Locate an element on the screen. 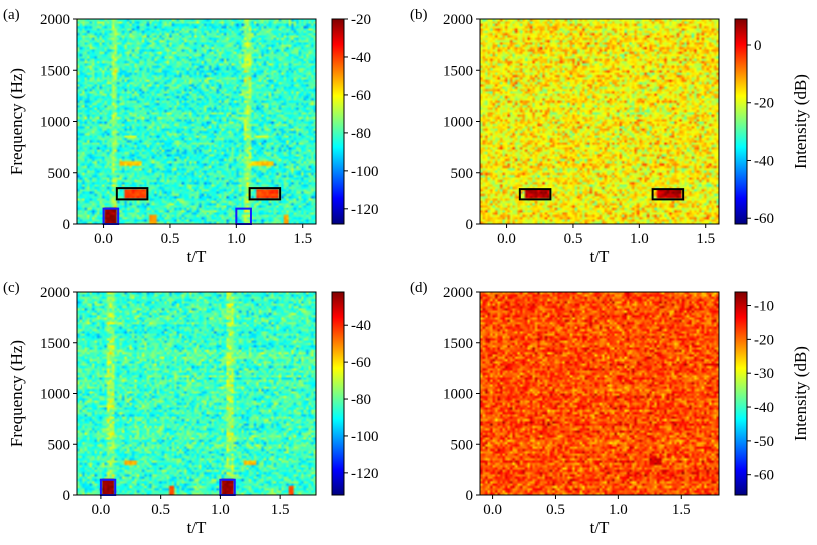  panel-label: (c) is located at coordinates (11, 288).